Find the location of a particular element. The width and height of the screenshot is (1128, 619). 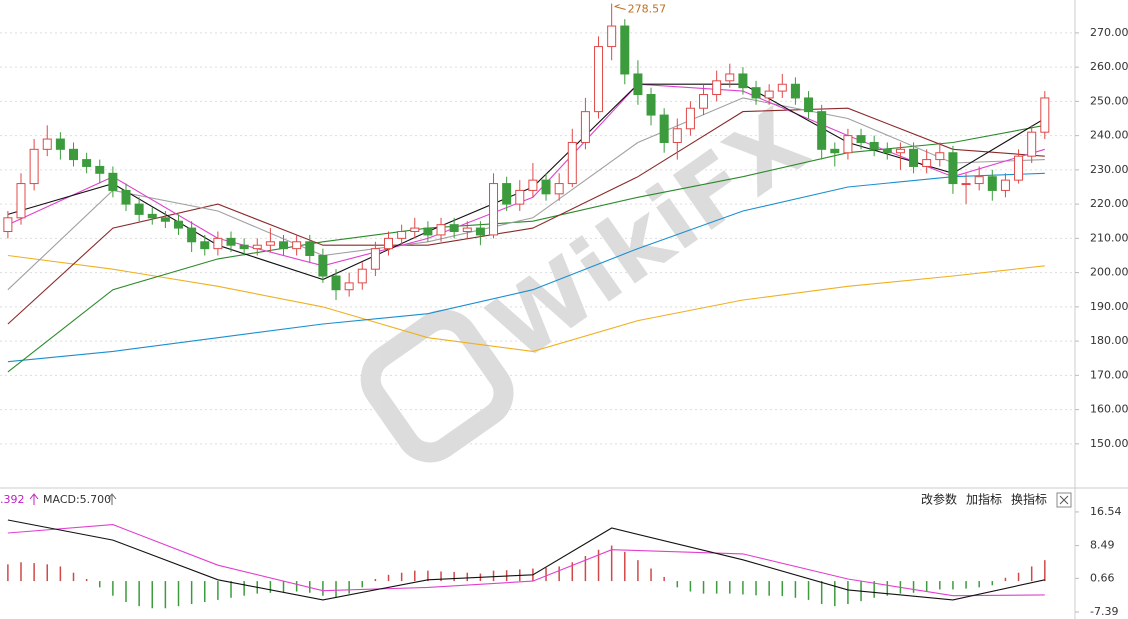

annotation-arrow is located at coordinates (620, 7).